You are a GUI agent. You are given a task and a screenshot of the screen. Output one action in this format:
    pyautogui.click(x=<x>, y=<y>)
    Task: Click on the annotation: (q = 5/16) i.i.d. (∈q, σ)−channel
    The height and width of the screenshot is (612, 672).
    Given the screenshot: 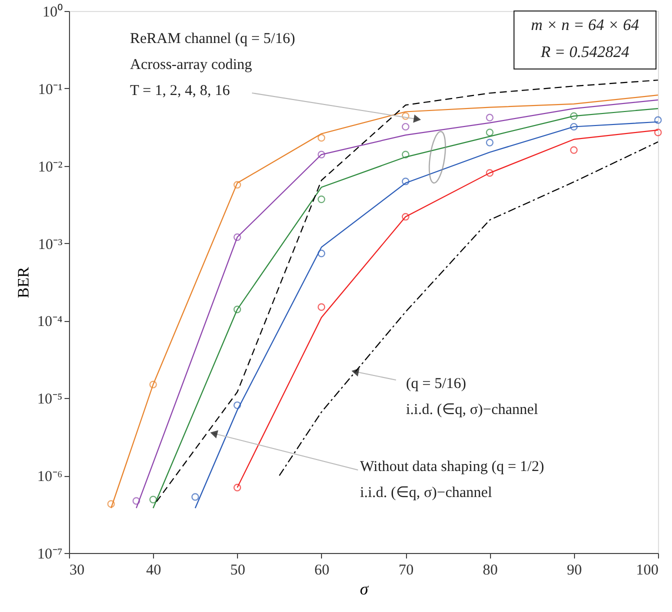 What is the action you would take?
    pyautogui.click(x=472, y=397)
    